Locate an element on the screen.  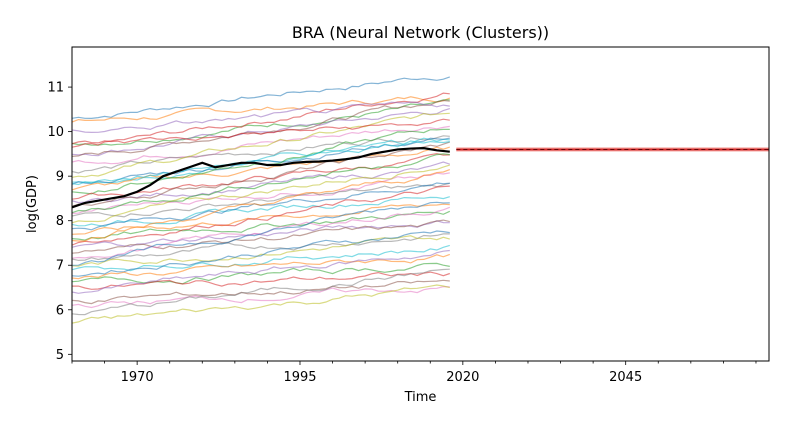
chart-title: BRA (Neural Network (Clusters)) is located at coordinates (420, 32).